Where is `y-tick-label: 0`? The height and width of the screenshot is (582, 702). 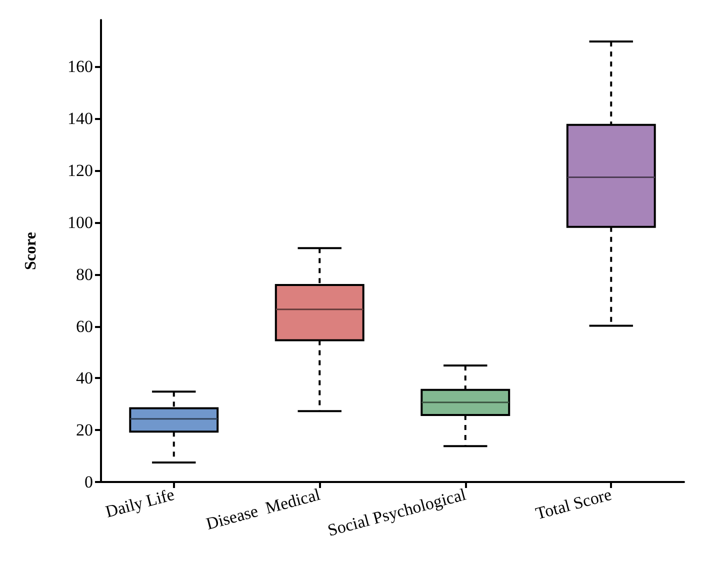
y-tick-label: 0 is located at coordinates (88, 482).